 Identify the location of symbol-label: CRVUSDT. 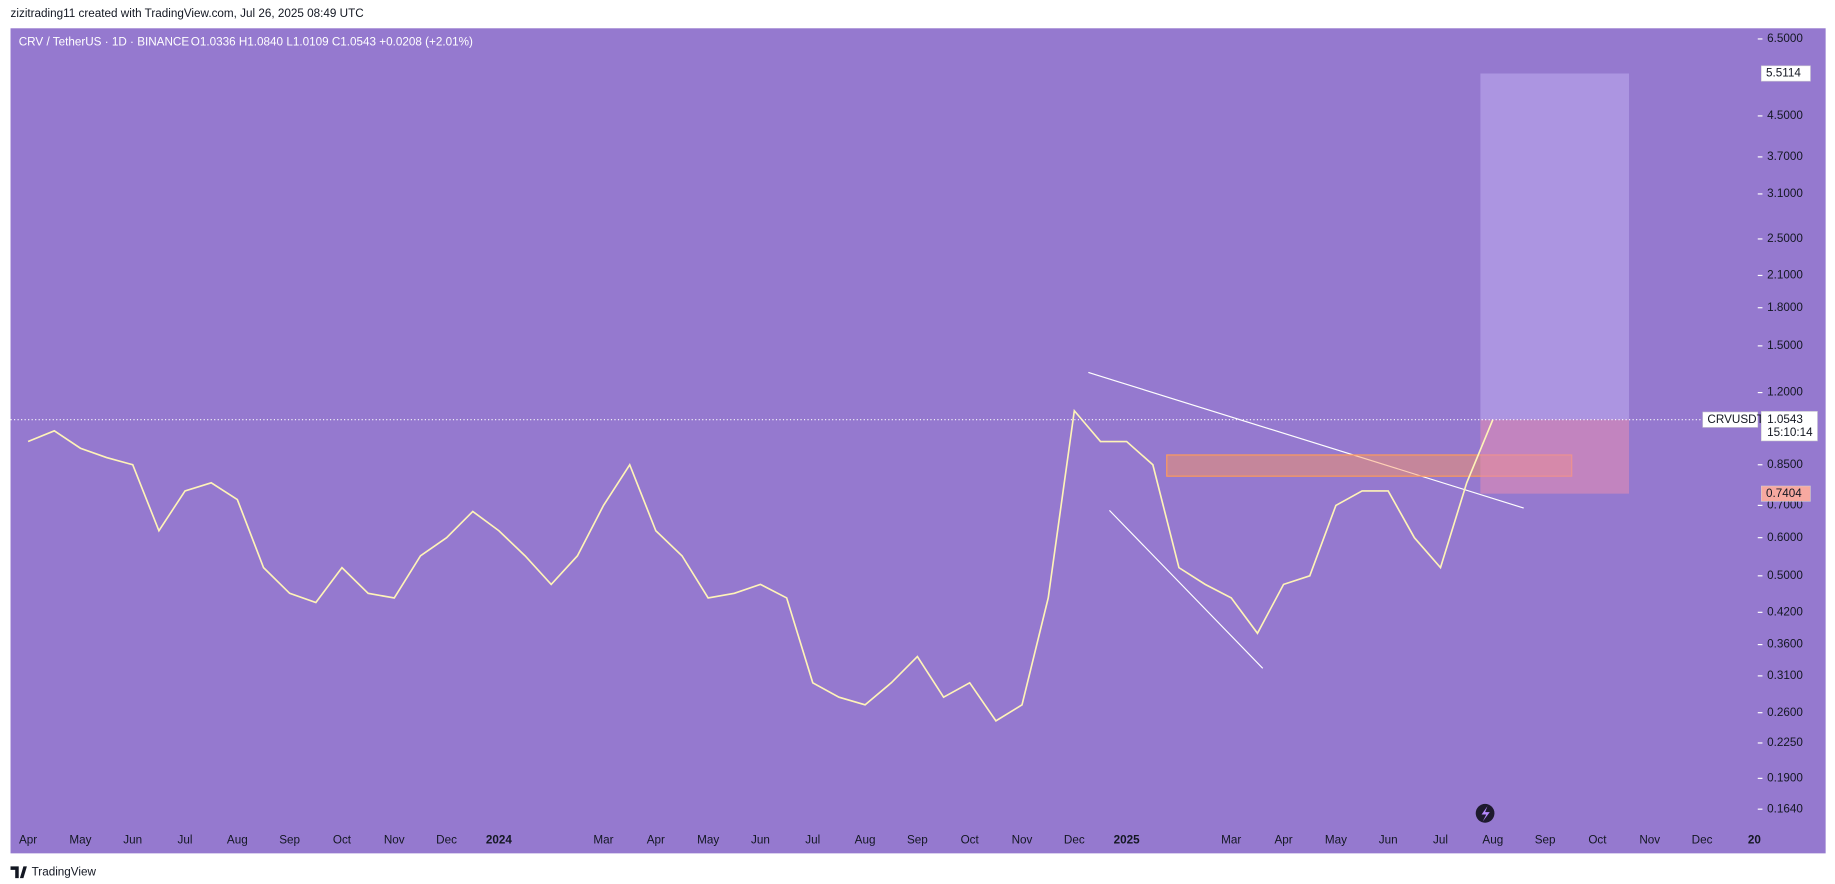
(1735, 419).